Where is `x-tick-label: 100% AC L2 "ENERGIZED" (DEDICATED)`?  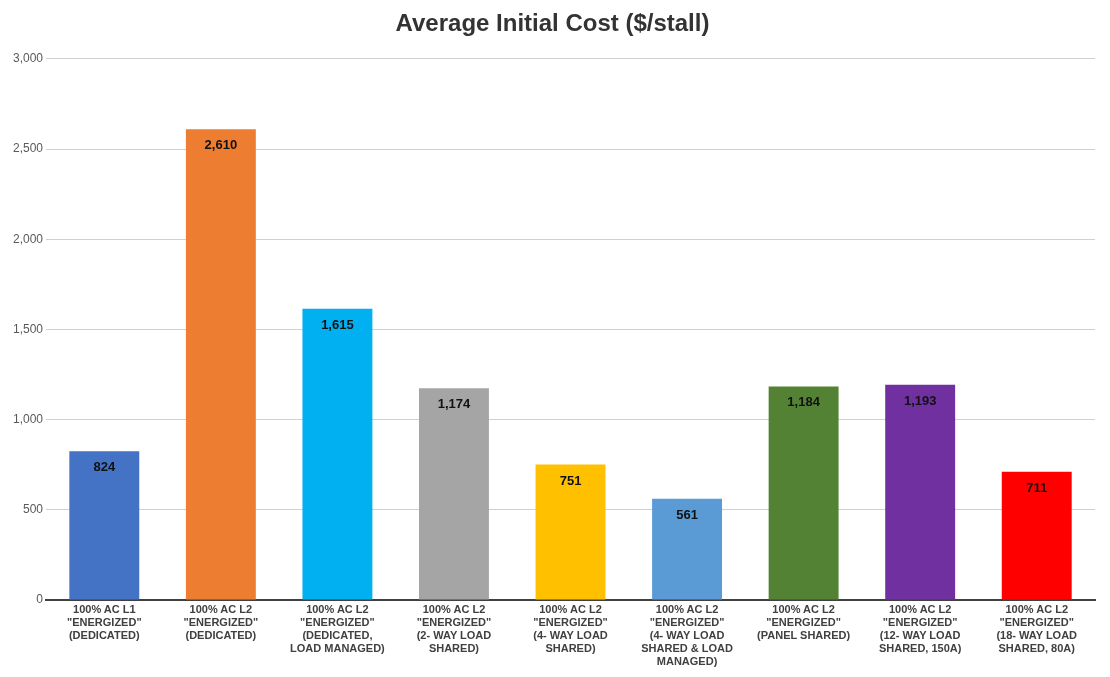
x-tick-label: 100% AC L2 "ENERGIZED" (DEDICATED) is located at coordinates (221, 622).